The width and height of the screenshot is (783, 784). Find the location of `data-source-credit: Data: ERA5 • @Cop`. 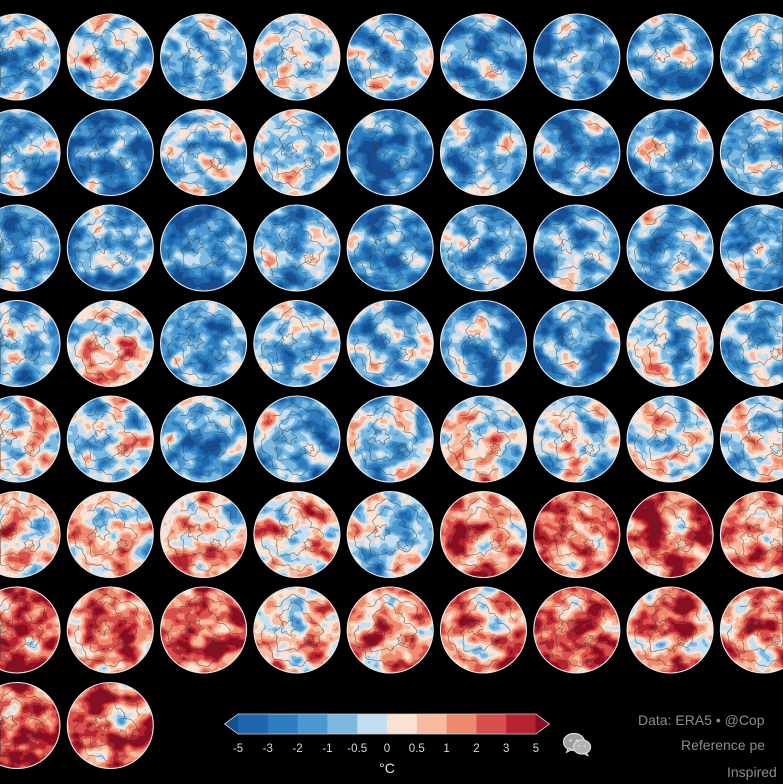

data-source-credit: Data: ERA5 • @Cop is located at coordinates (701, 720).